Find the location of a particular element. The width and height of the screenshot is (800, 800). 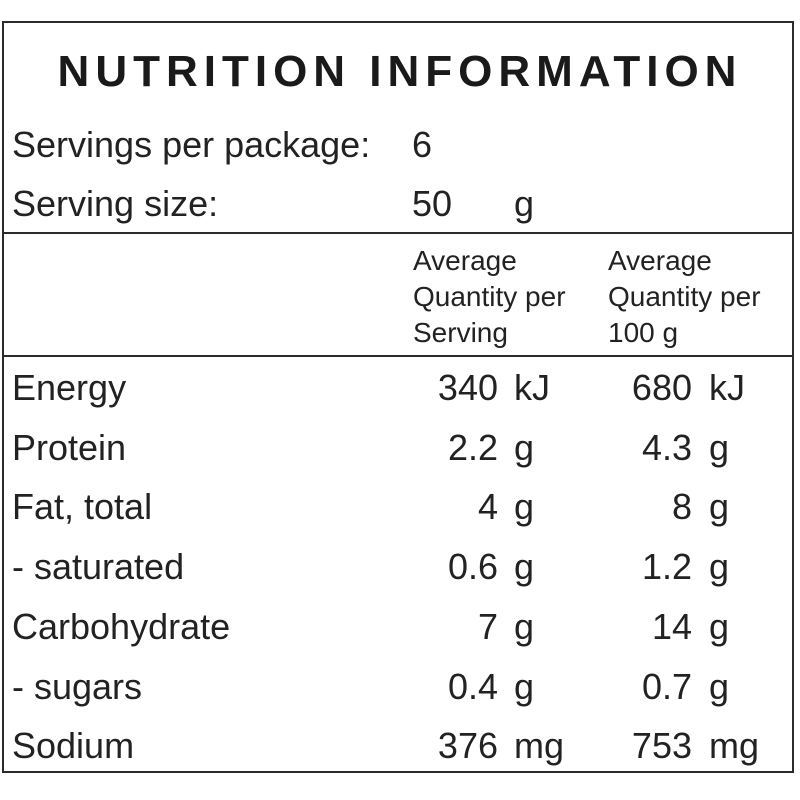

nutrient-name: Protein is located at coordinates (69, 447).